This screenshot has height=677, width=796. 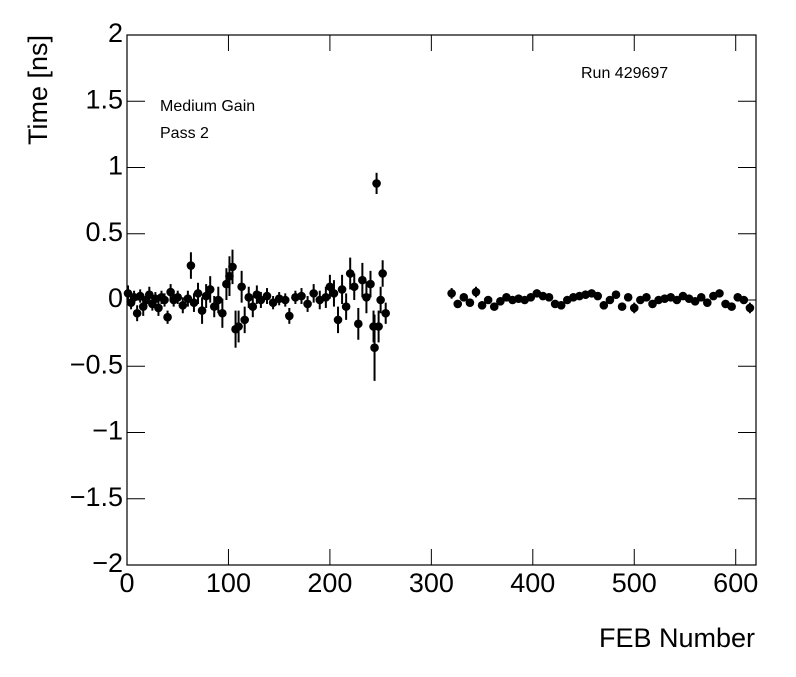 What do you see at coordinates (228, 583) in the screenshot?
I see `x-tick-label: 100` at bounding box center [228, 583].